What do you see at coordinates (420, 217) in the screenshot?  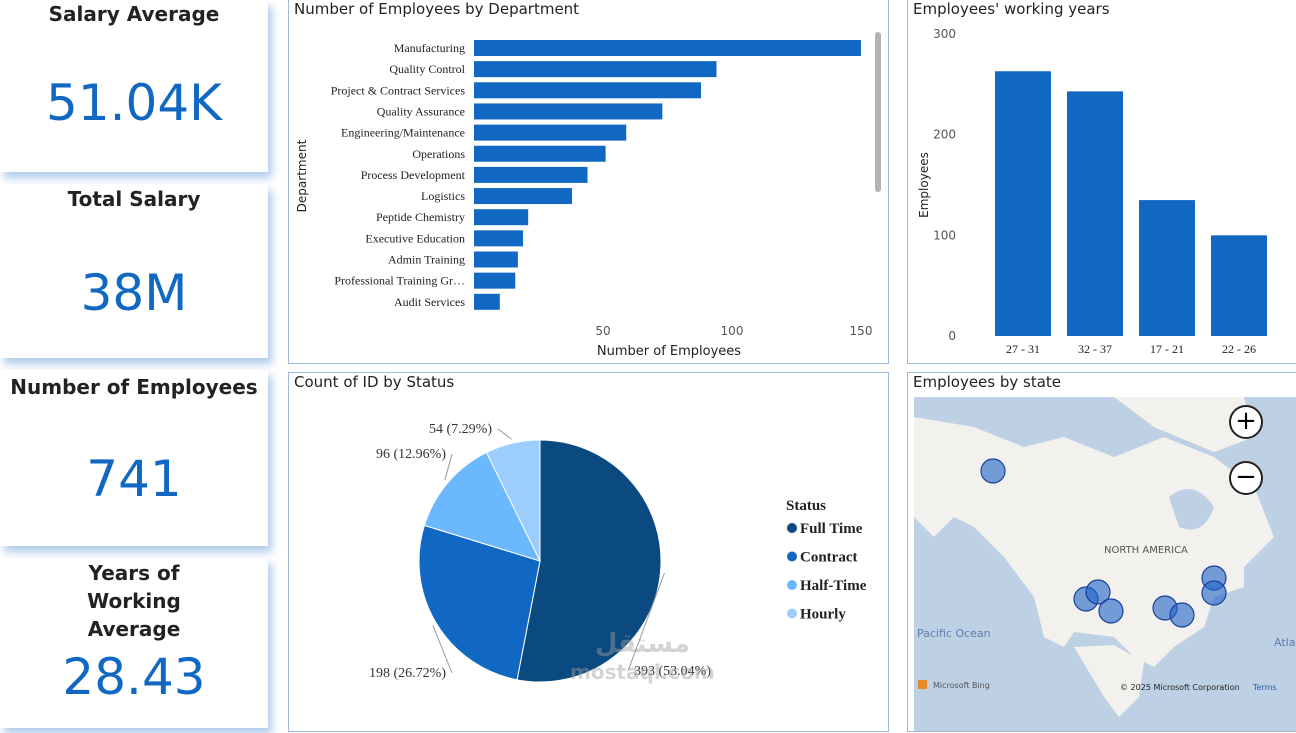 I see `category-label: Peptide Chemistry` at bounding box center [420, 217].